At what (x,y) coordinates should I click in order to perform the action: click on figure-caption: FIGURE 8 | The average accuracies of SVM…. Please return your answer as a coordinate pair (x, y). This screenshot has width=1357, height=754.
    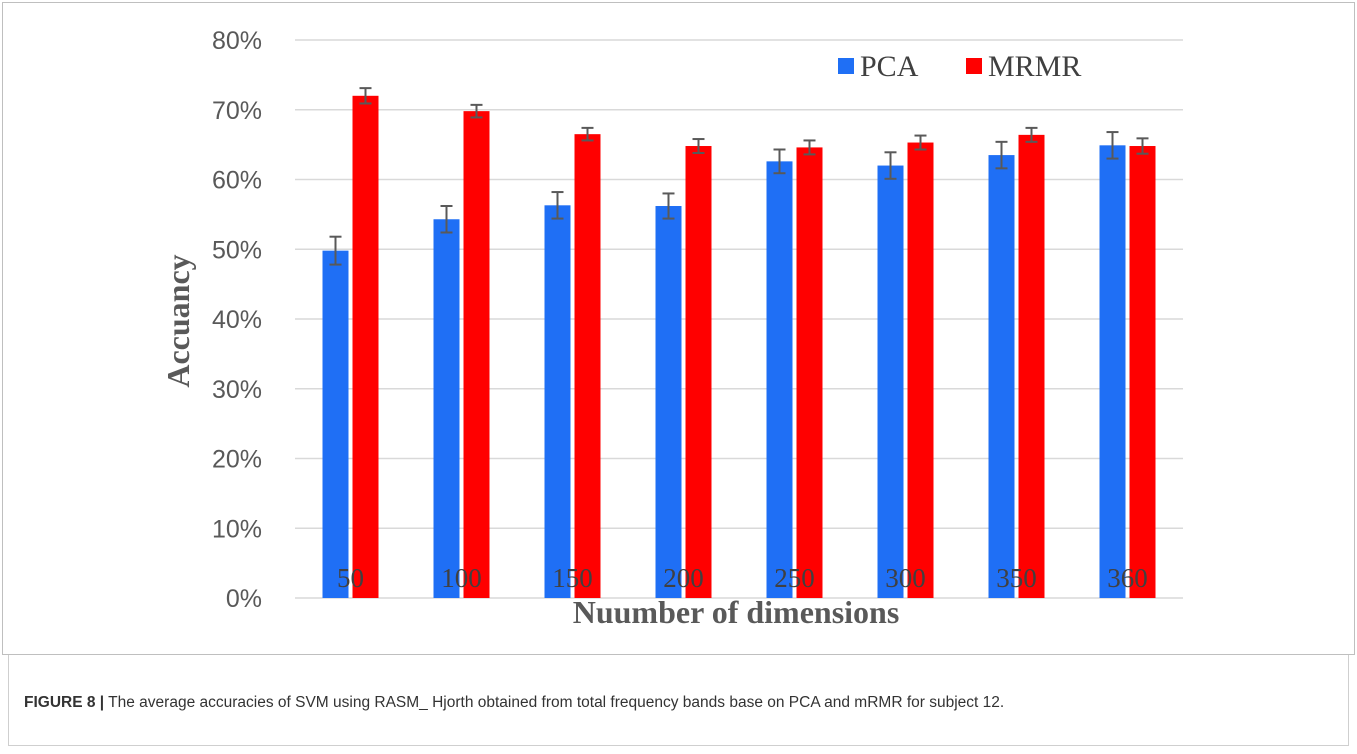
    Looking at the image, I should click on (684, 703).